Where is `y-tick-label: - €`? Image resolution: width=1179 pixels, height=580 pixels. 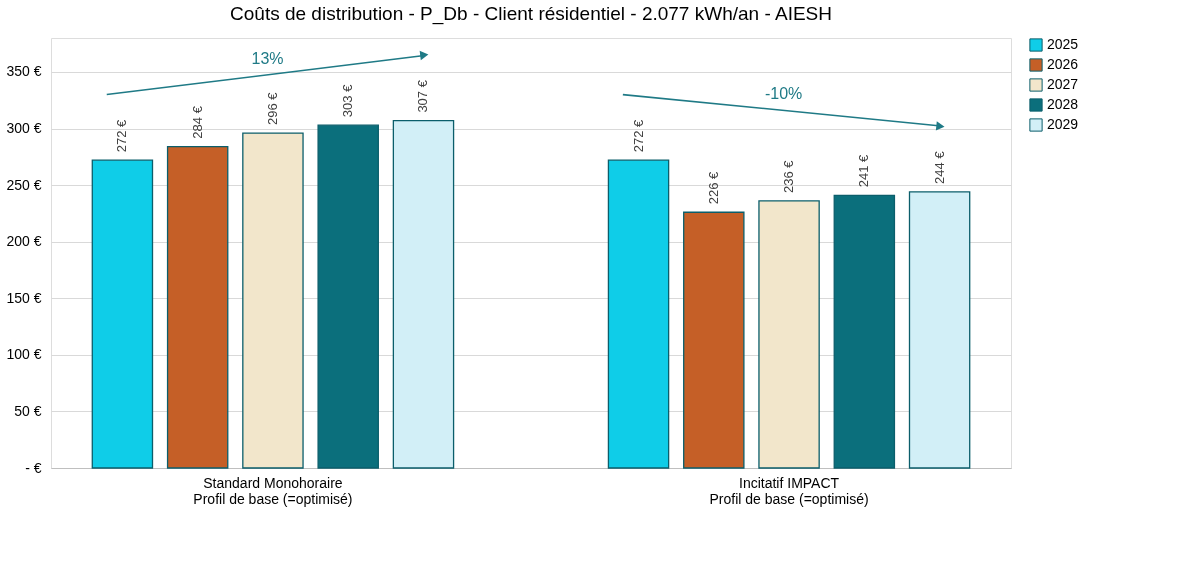
y-tick-label: - € is located at coordinates (33, 467).